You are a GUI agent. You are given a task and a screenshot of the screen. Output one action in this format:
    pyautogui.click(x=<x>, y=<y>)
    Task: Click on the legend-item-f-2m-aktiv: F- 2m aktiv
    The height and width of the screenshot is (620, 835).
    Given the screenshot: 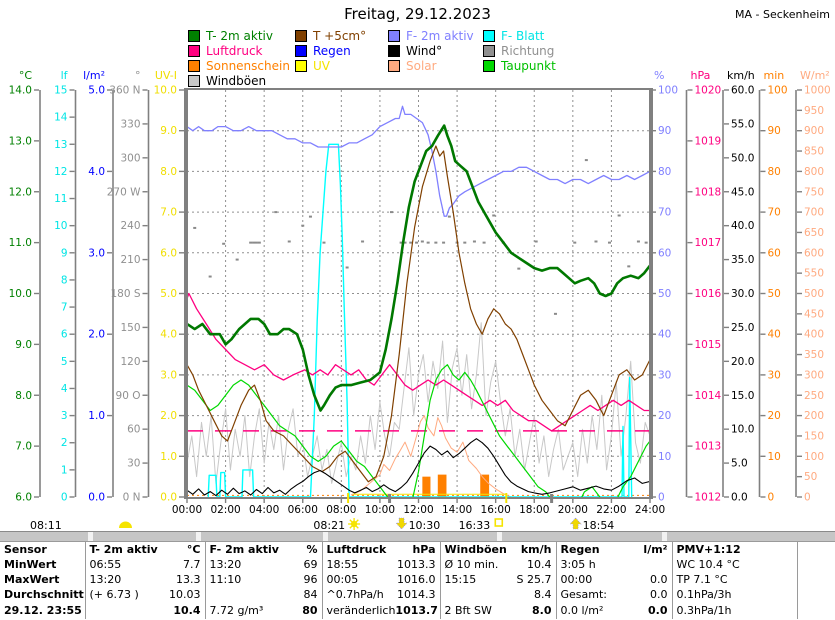 What is the action you would take?
    pyautogui.click(x=431, y=36)
    